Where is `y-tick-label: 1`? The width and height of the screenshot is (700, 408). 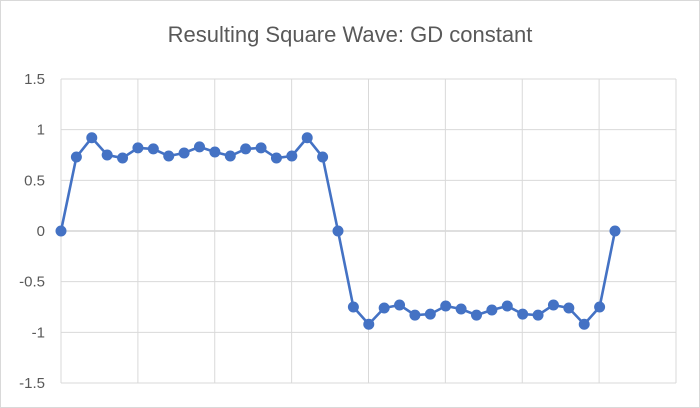
y-tick-label: 1 is located at coordinates (41, 130).